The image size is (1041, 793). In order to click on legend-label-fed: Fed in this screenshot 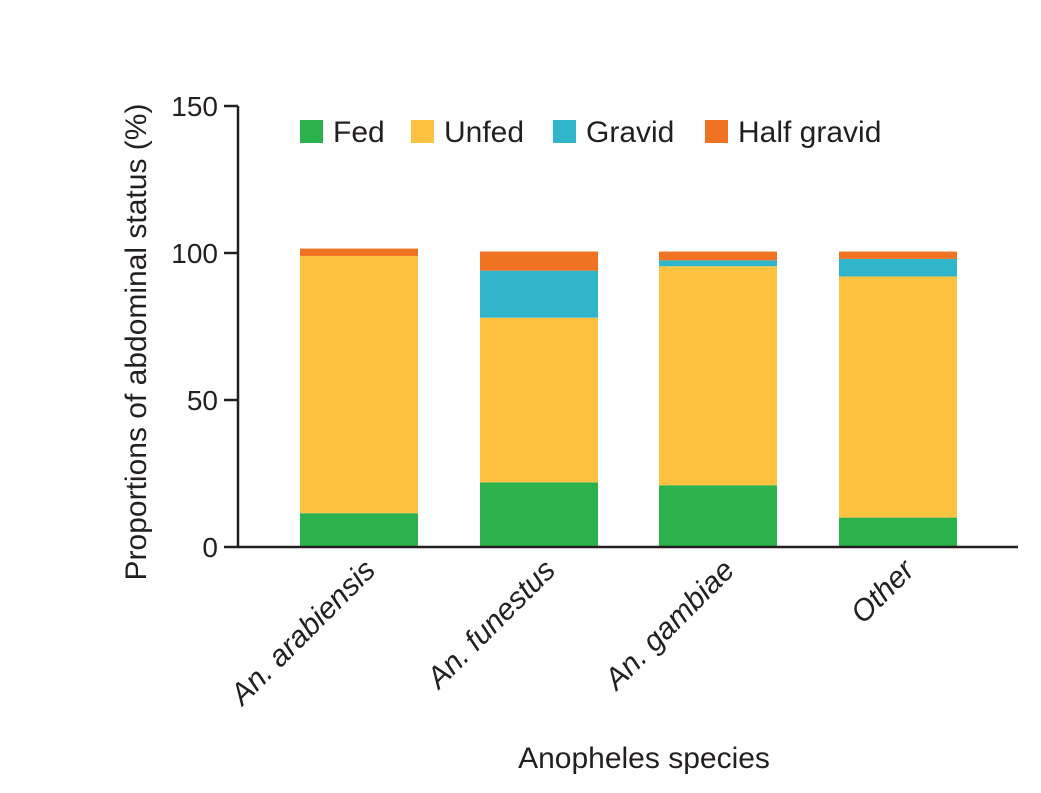, I will do `click(359, 132)`.